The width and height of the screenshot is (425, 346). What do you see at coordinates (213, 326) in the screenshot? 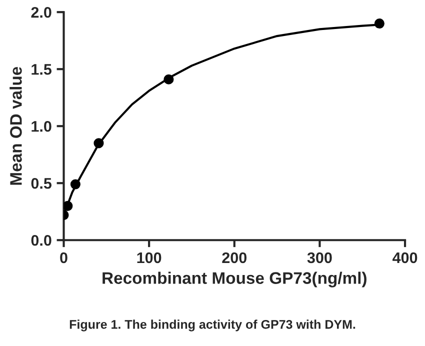
I see `caption: Figure 1. The binding activity of GP73 with DYM.` at bounding box center [213, 326].